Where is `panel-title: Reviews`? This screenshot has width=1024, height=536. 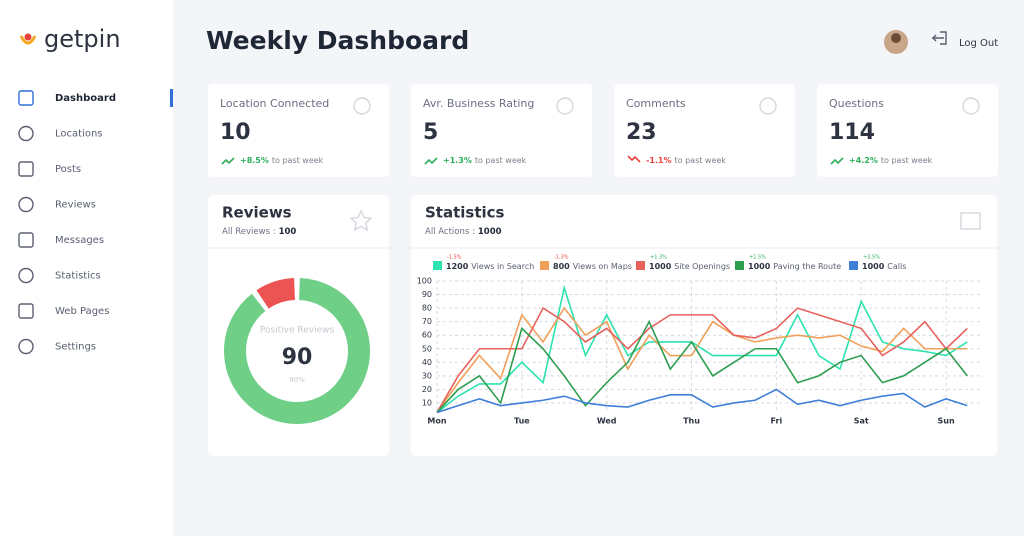 panel-title: Reviews is located at coordinates (257, 213).